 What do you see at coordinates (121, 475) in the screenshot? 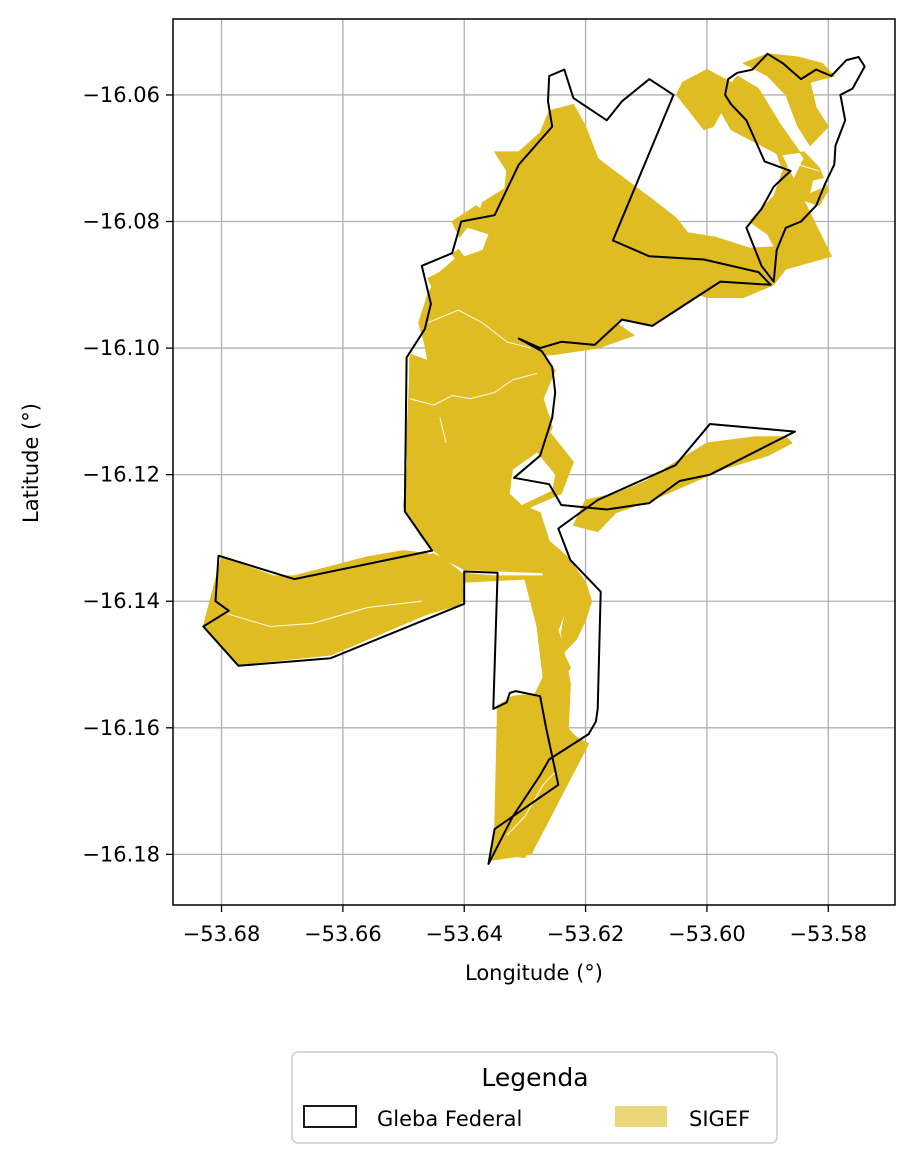
I see `y-tick-label-3: −16.12` at bounding box center [121, 475].